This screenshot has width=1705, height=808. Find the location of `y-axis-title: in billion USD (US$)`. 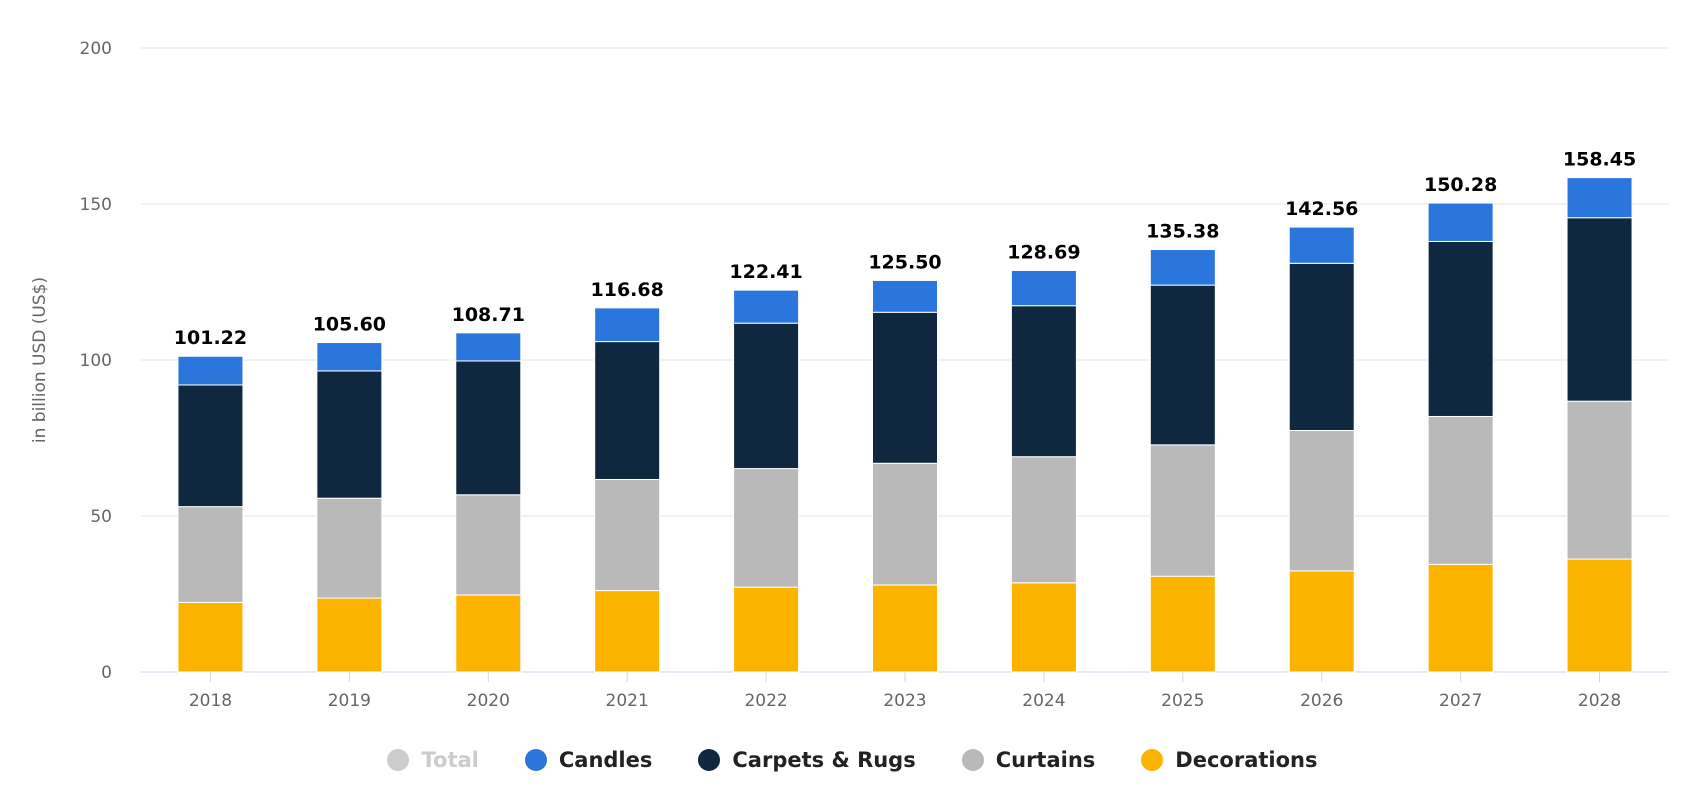

y-axis-title: in billion USD (US$) is located at coordinates (40, 360).